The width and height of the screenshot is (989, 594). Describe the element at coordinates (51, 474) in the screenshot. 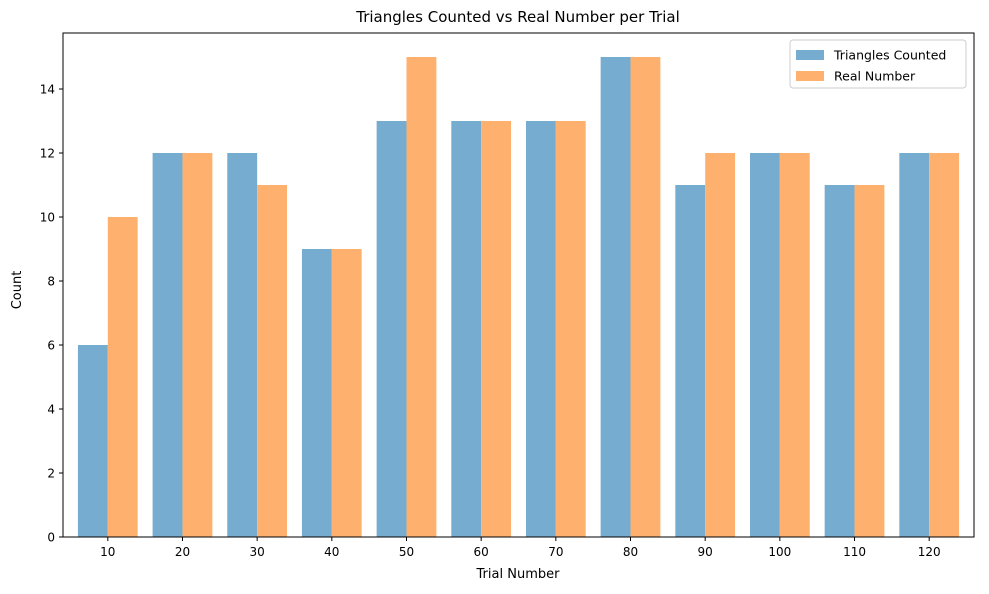

I see `y-tick-label: 2` at that location.